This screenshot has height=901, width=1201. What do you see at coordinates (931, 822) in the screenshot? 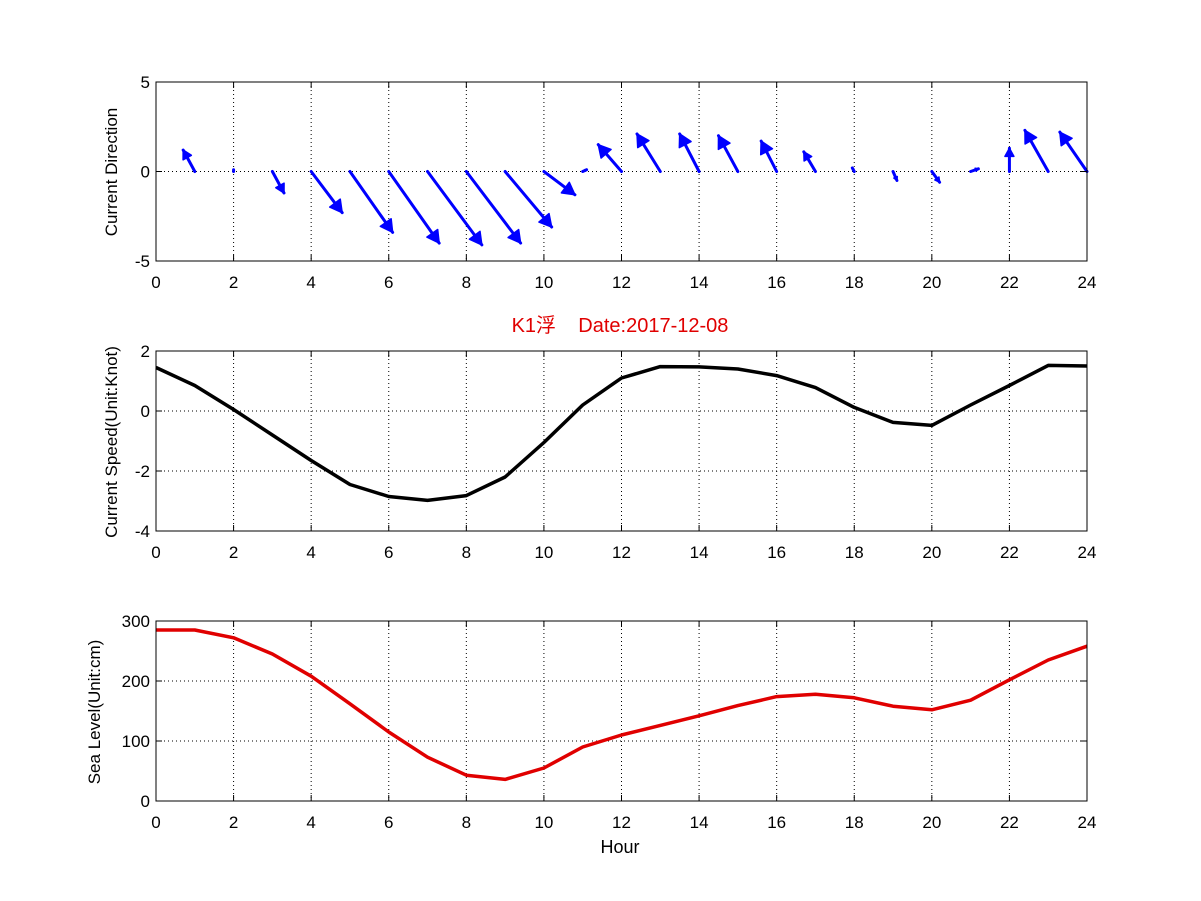
I see `sea-level-x-tick-label: 20` at bounding box center [931, 822].